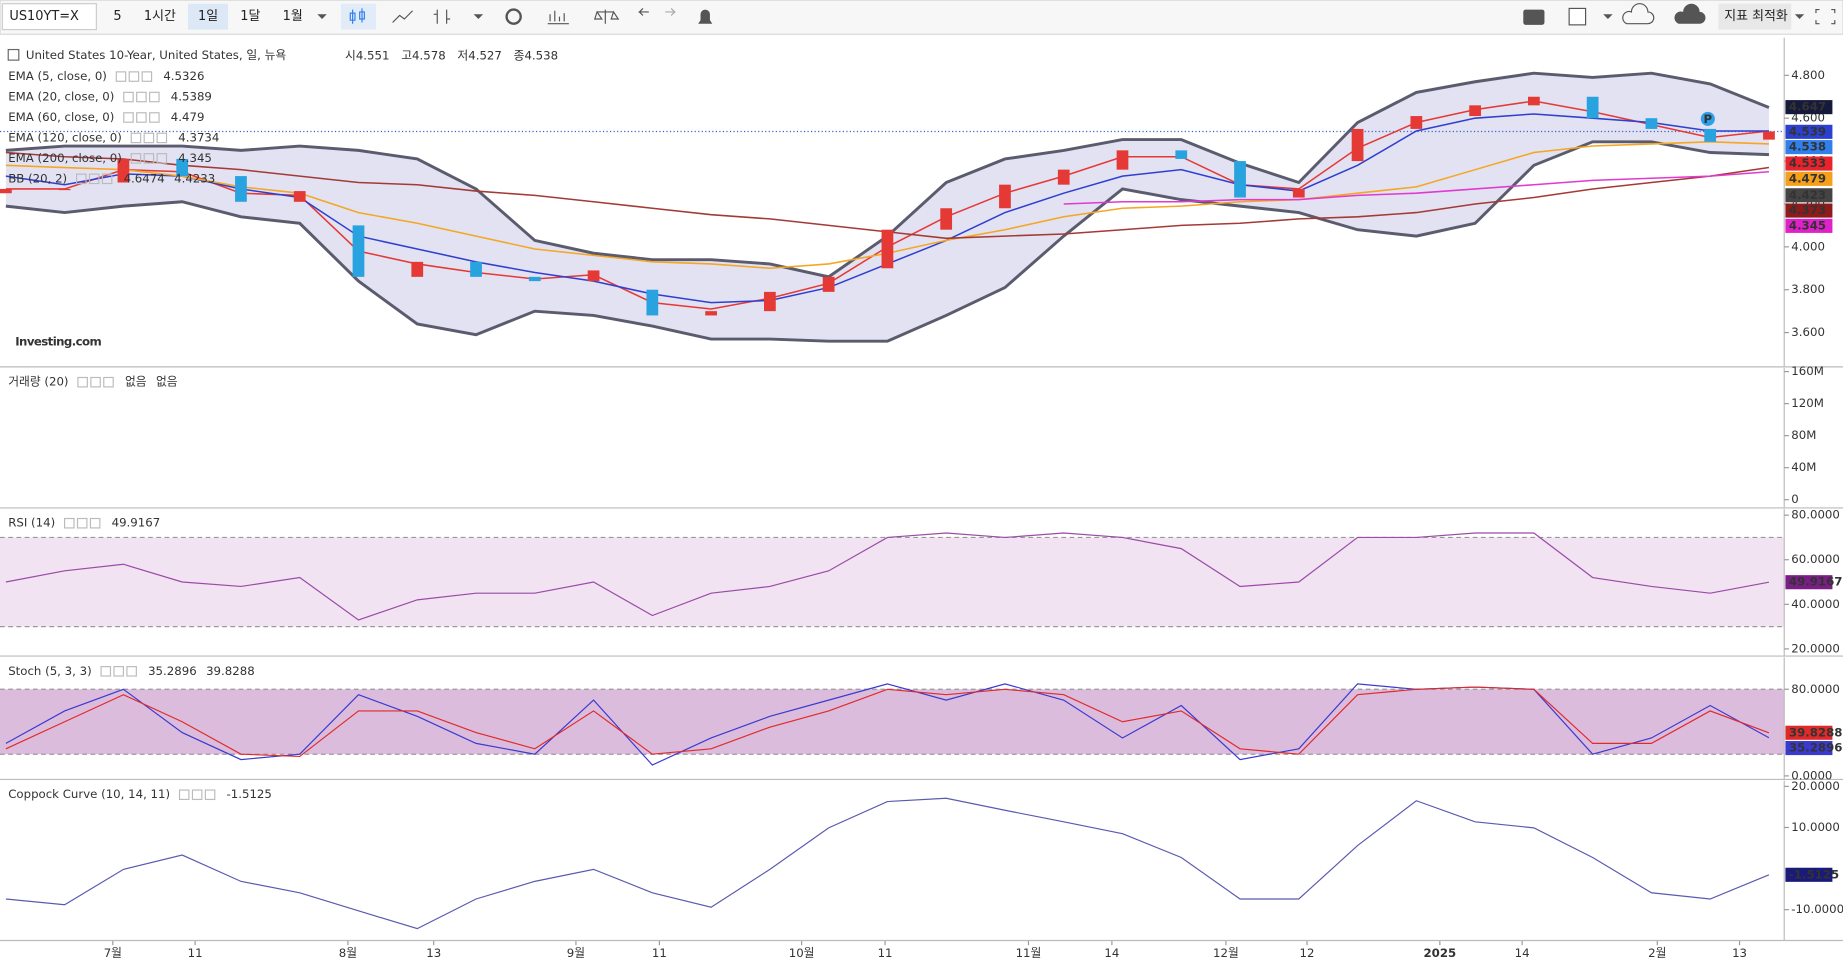 The image size is (1843, 963). I want to click on y-tick-label: 20.0000, so click(1815, 648).